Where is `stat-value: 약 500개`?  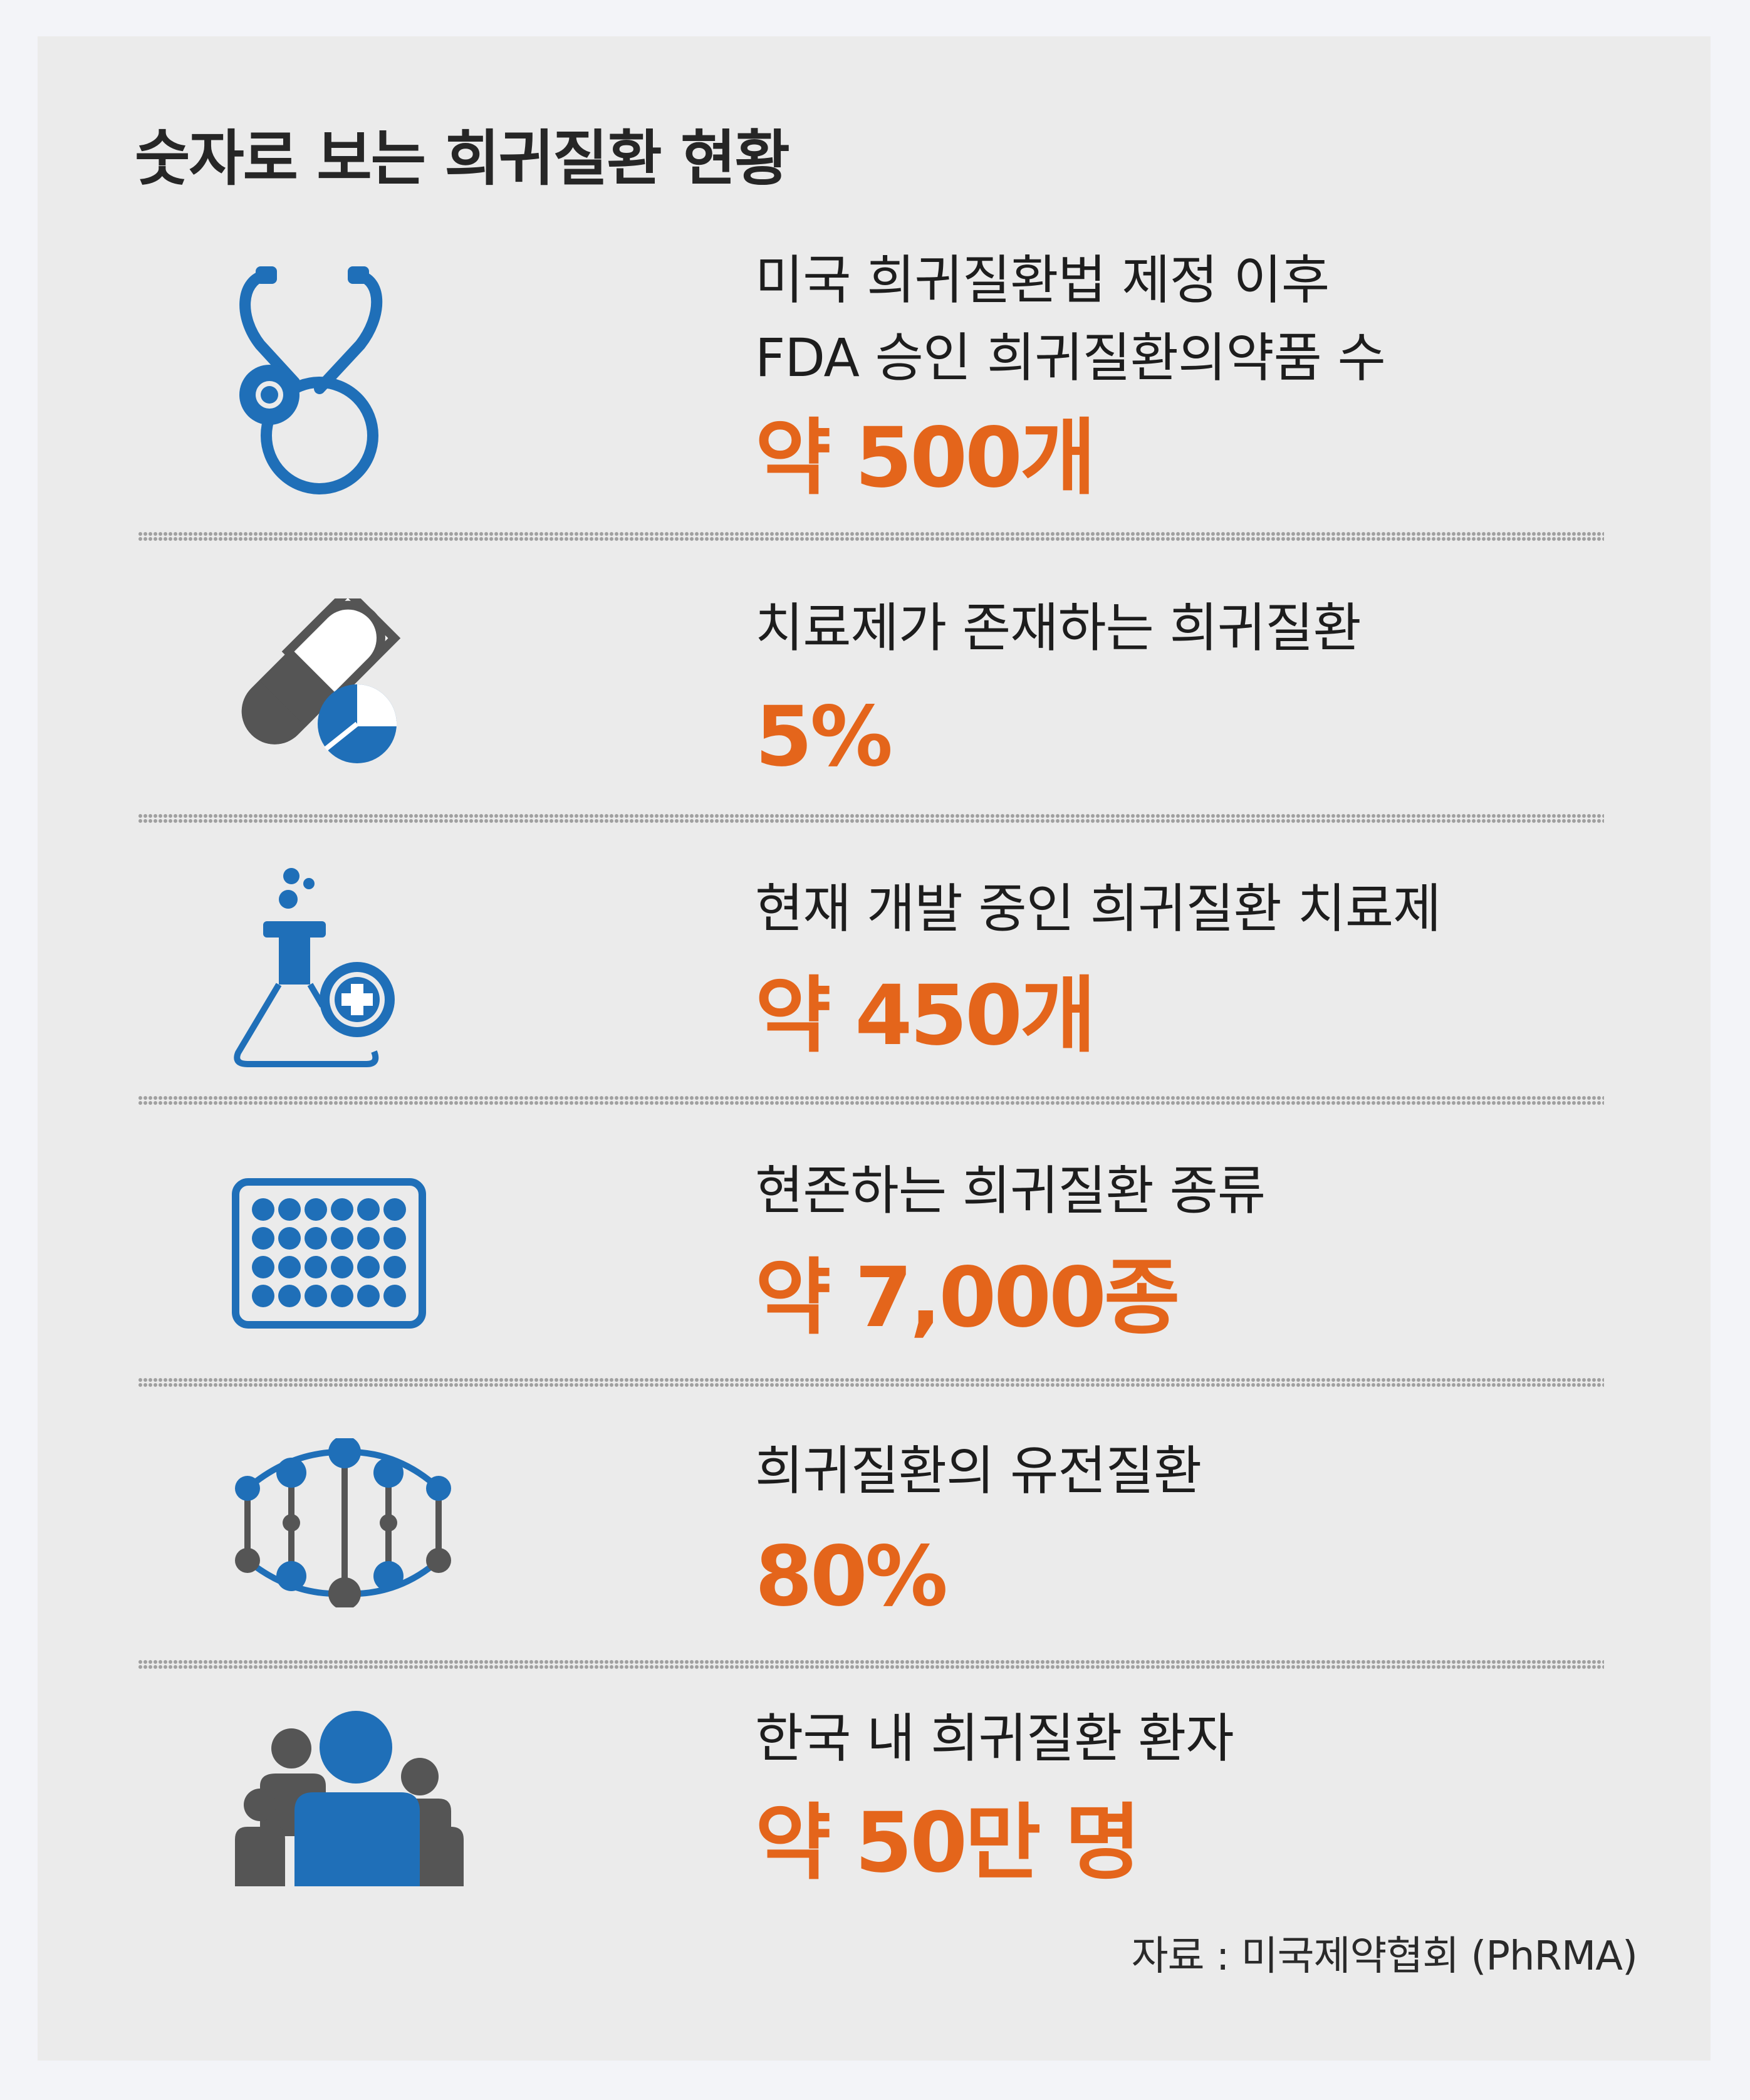
stat-value: 약 500개 is located at coordinates (926, 458).